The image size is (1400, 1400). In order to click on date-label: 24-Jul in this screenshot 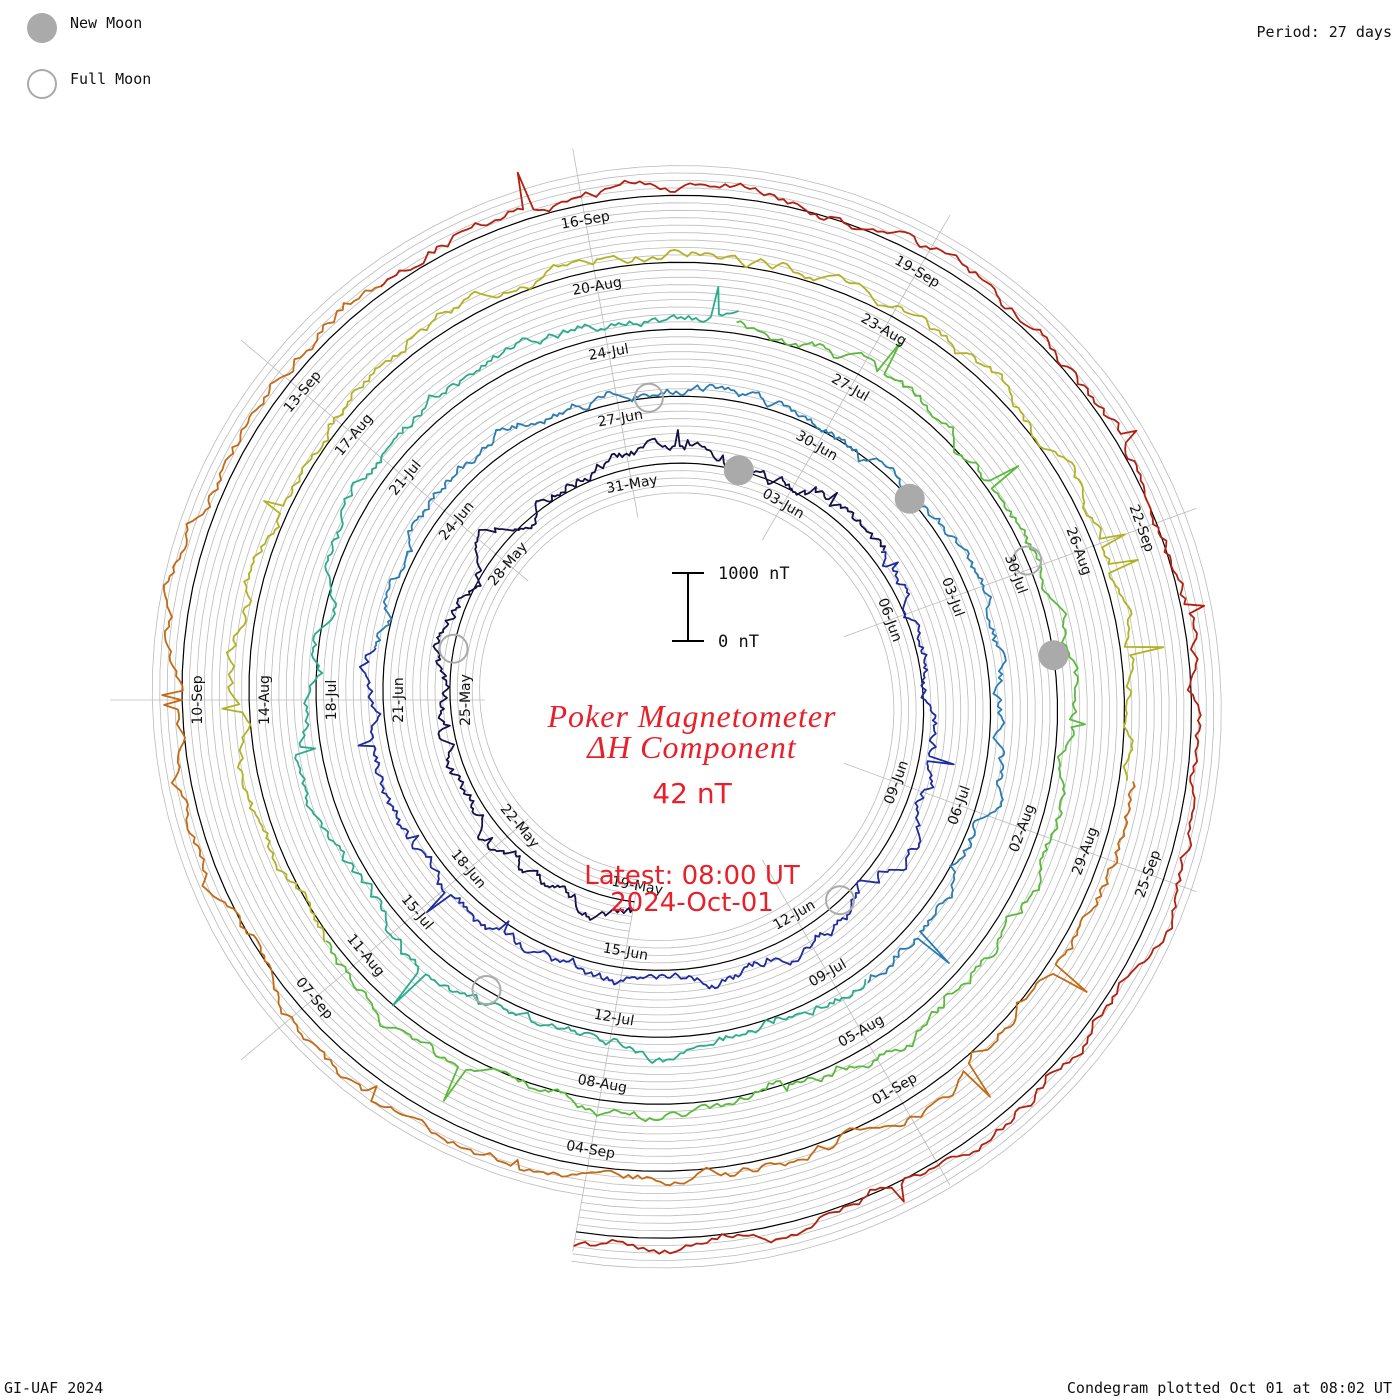, I will do `click(608, 352)`.